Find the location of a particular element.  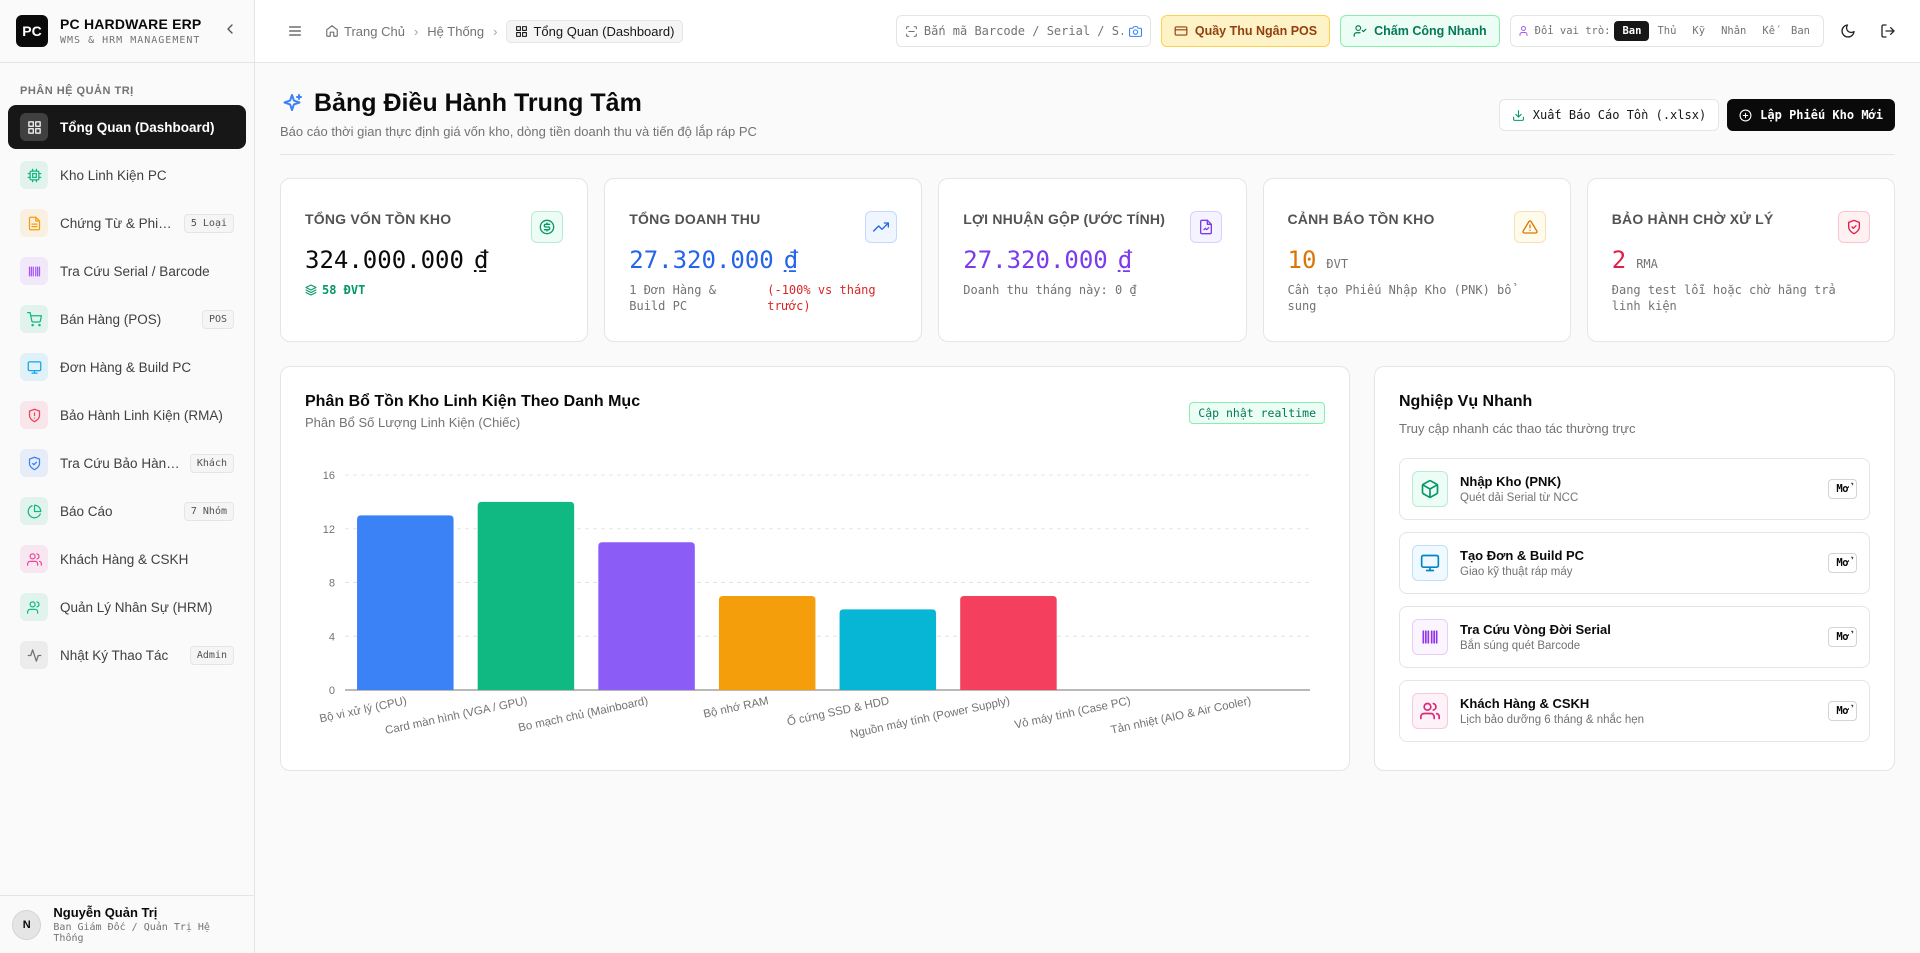

barcode-icon is located at coordinates (34, 271).